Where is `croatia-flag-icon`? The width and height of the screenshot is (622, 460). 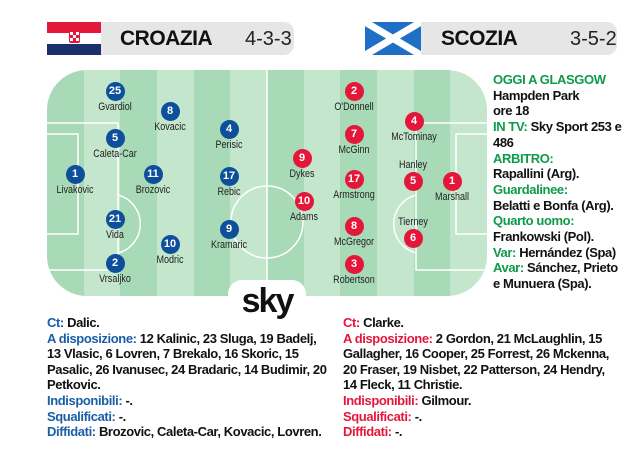 croatia-flag-icon is located at coordinates (74, 38).